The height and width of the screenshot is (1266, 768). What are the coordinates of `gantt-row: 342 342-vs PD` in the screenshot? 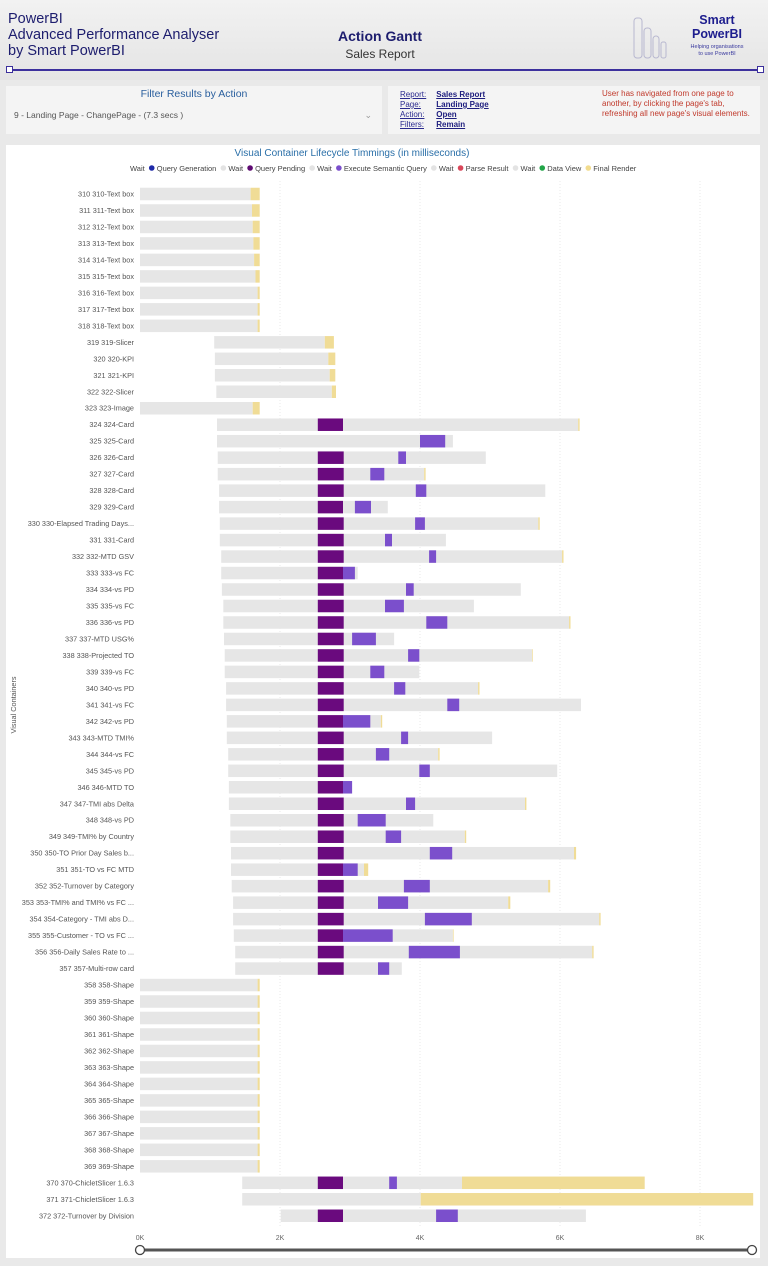 It's located at (234, 721).